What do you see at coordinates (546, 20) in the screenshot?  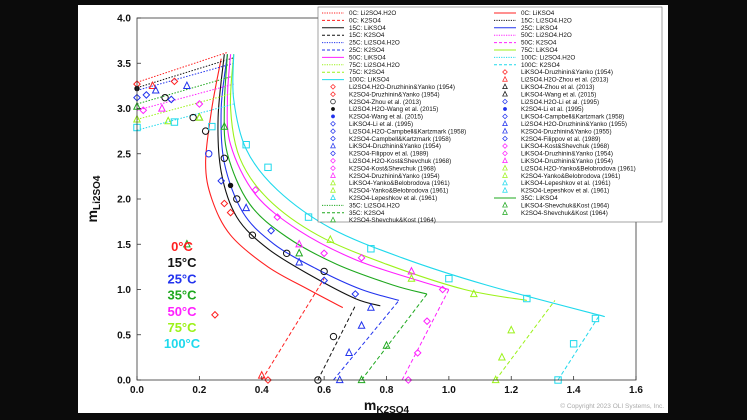 I see `legend-entry-label: 15C: Li2SO4.H2O` at bounding box center [546, 20].